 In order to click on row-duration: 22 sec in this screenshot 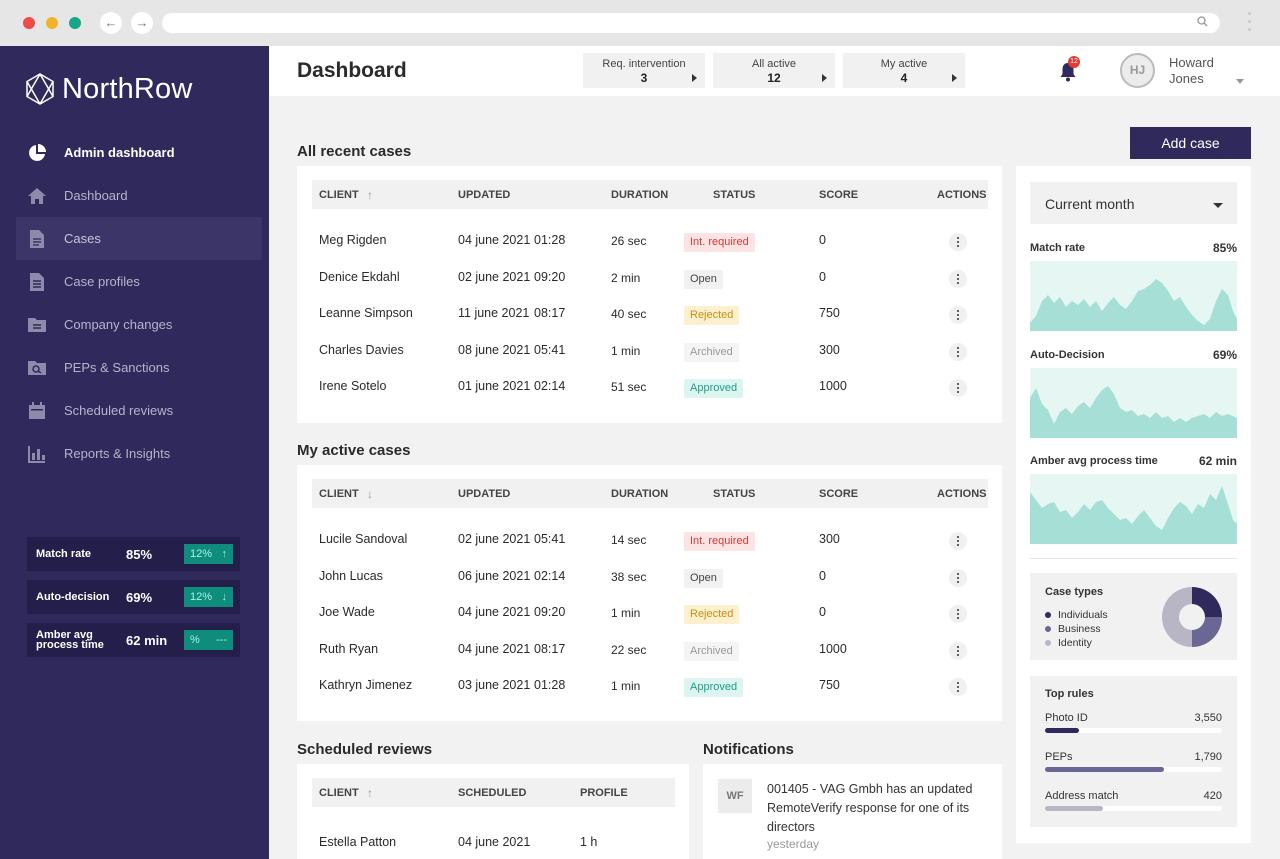, I will do `click(629, 649)`.